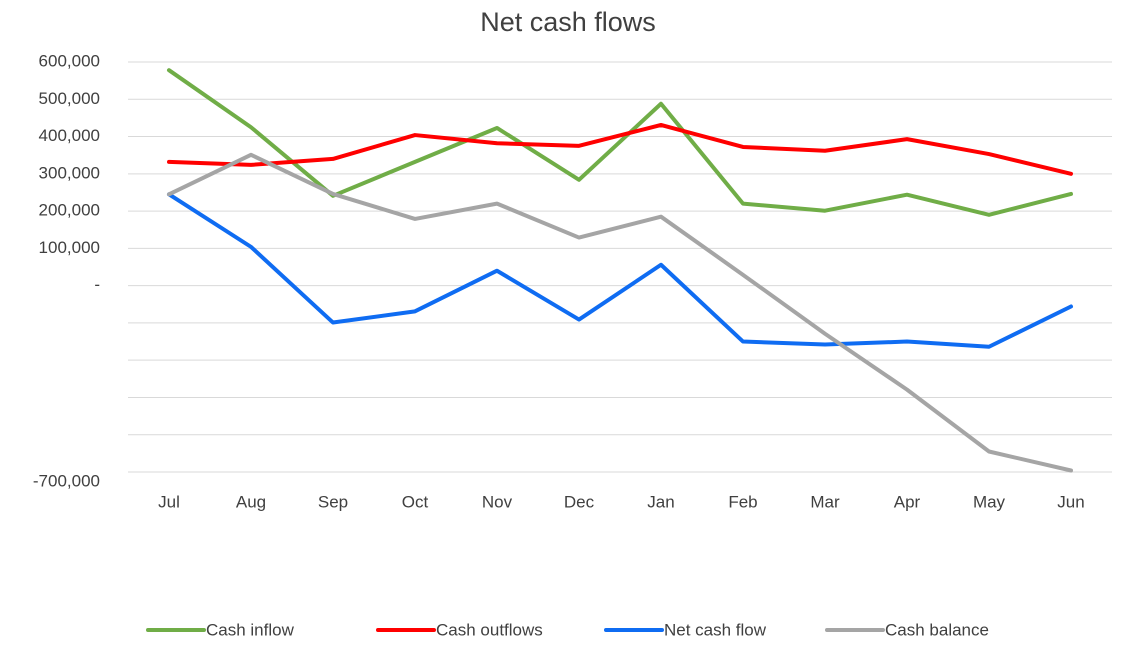  What do you see at coordinates (660, 501) in the screenshot?
I see `x-tick-label: Jan` at bounding box center [660, 501].